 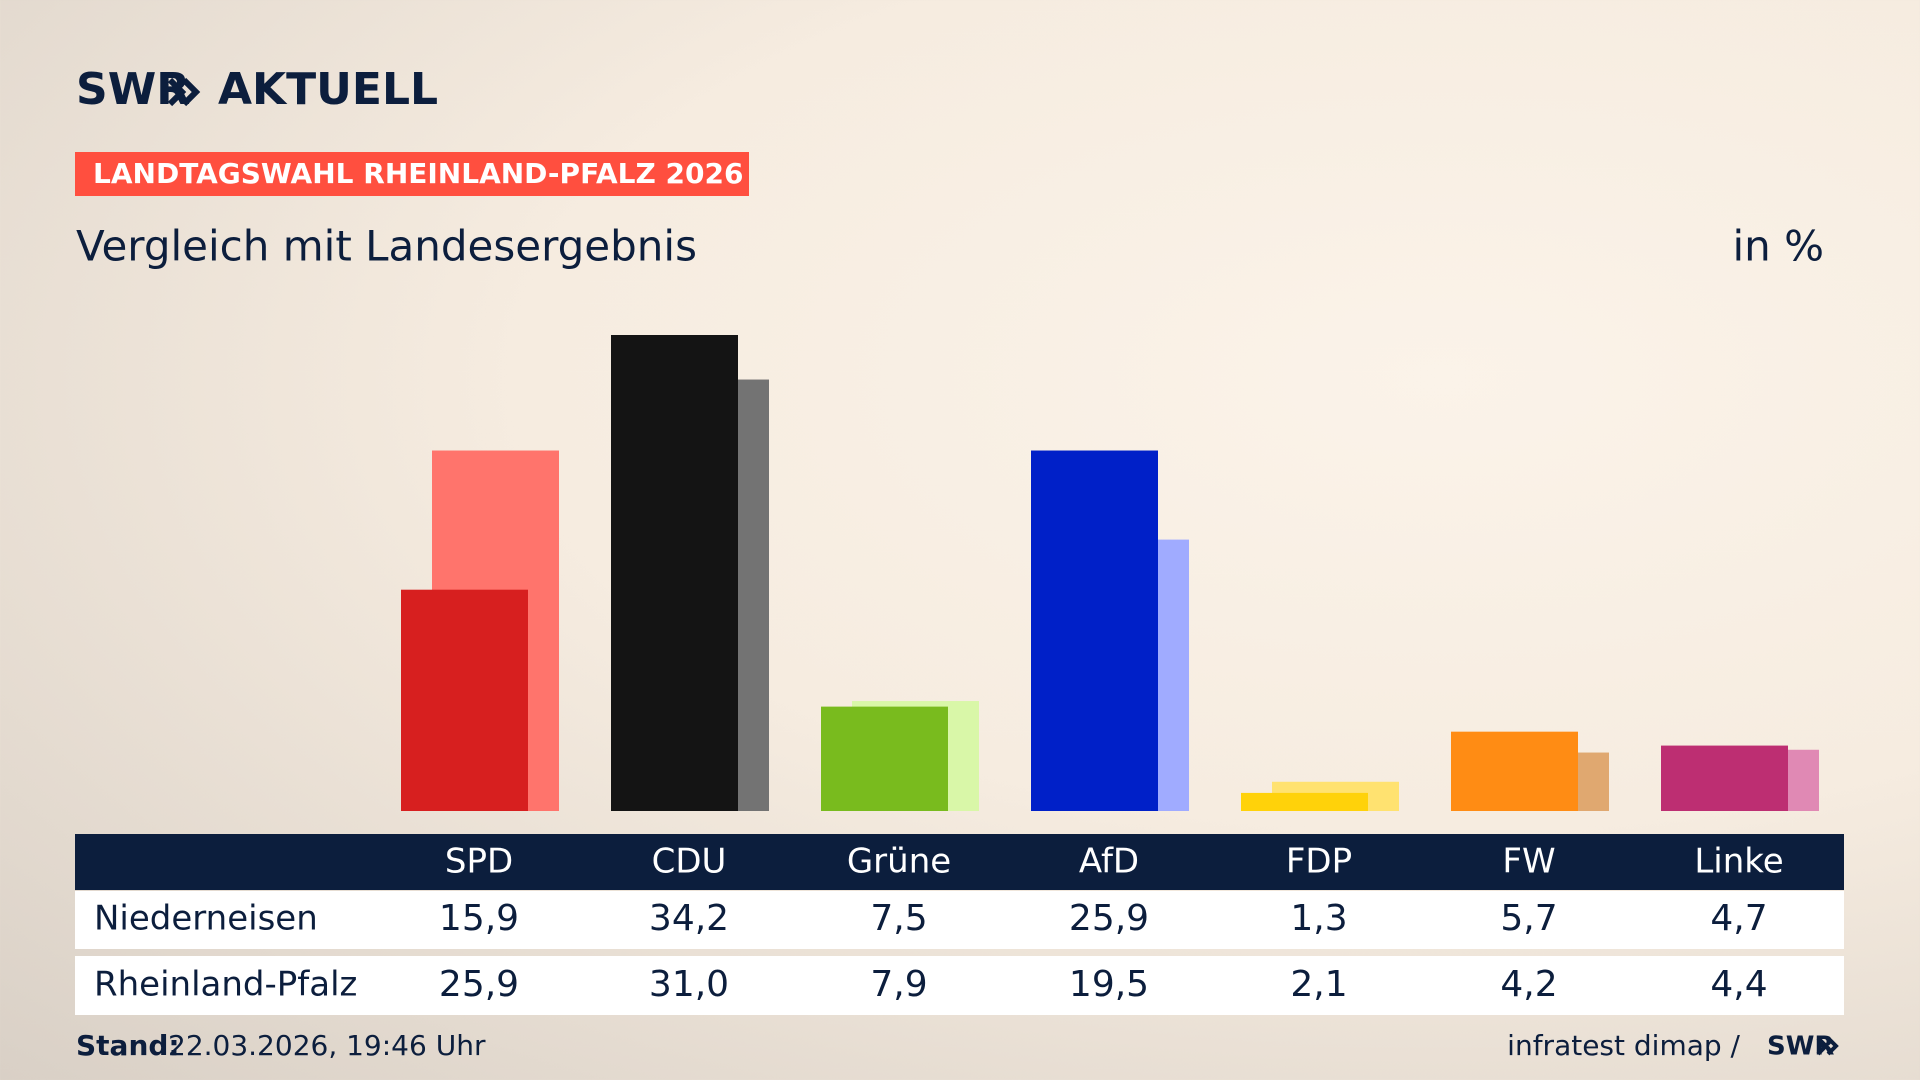 What do you see at coordinates (206, 919) in the screenshot?
I see `row-label: Niederneisen` at bounding box center [206, 919].